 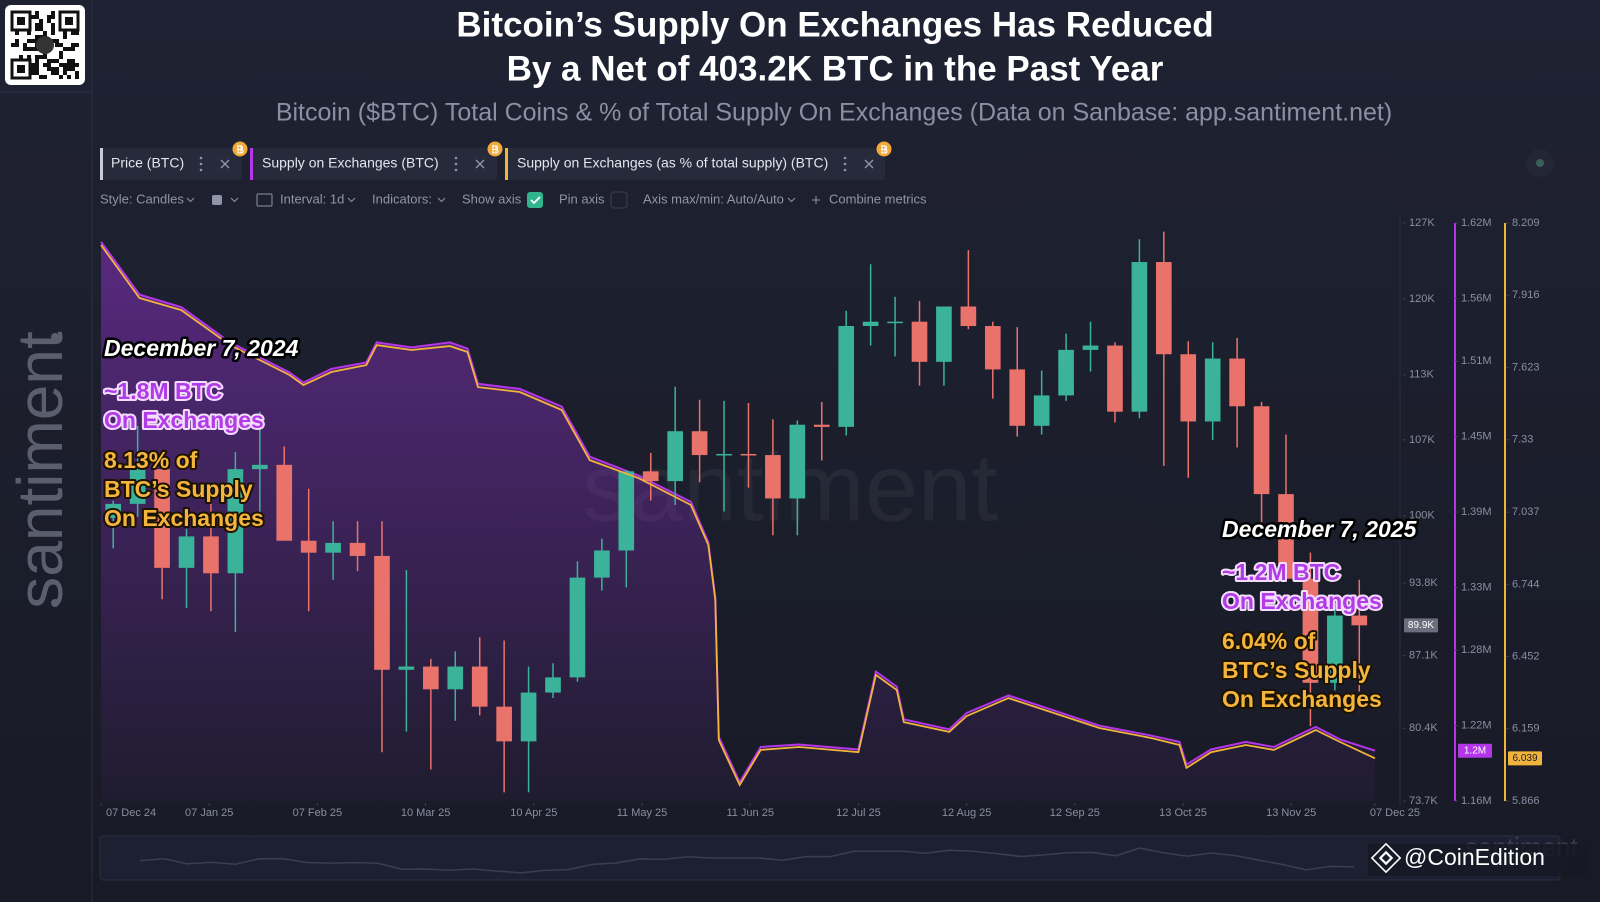 What do you see at coordinates (217, 200) in the screenshot?
I see `color-swatch` at bounding box center [217, 200].